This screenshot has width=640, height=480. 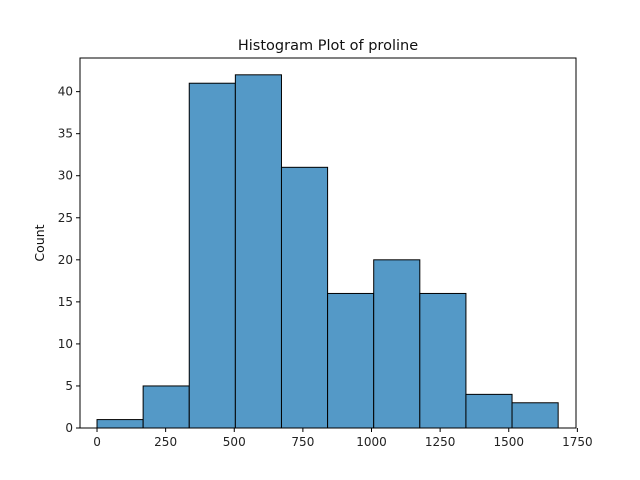 I want to click on x-tick-label: 1750, so click(x=577, y=442).